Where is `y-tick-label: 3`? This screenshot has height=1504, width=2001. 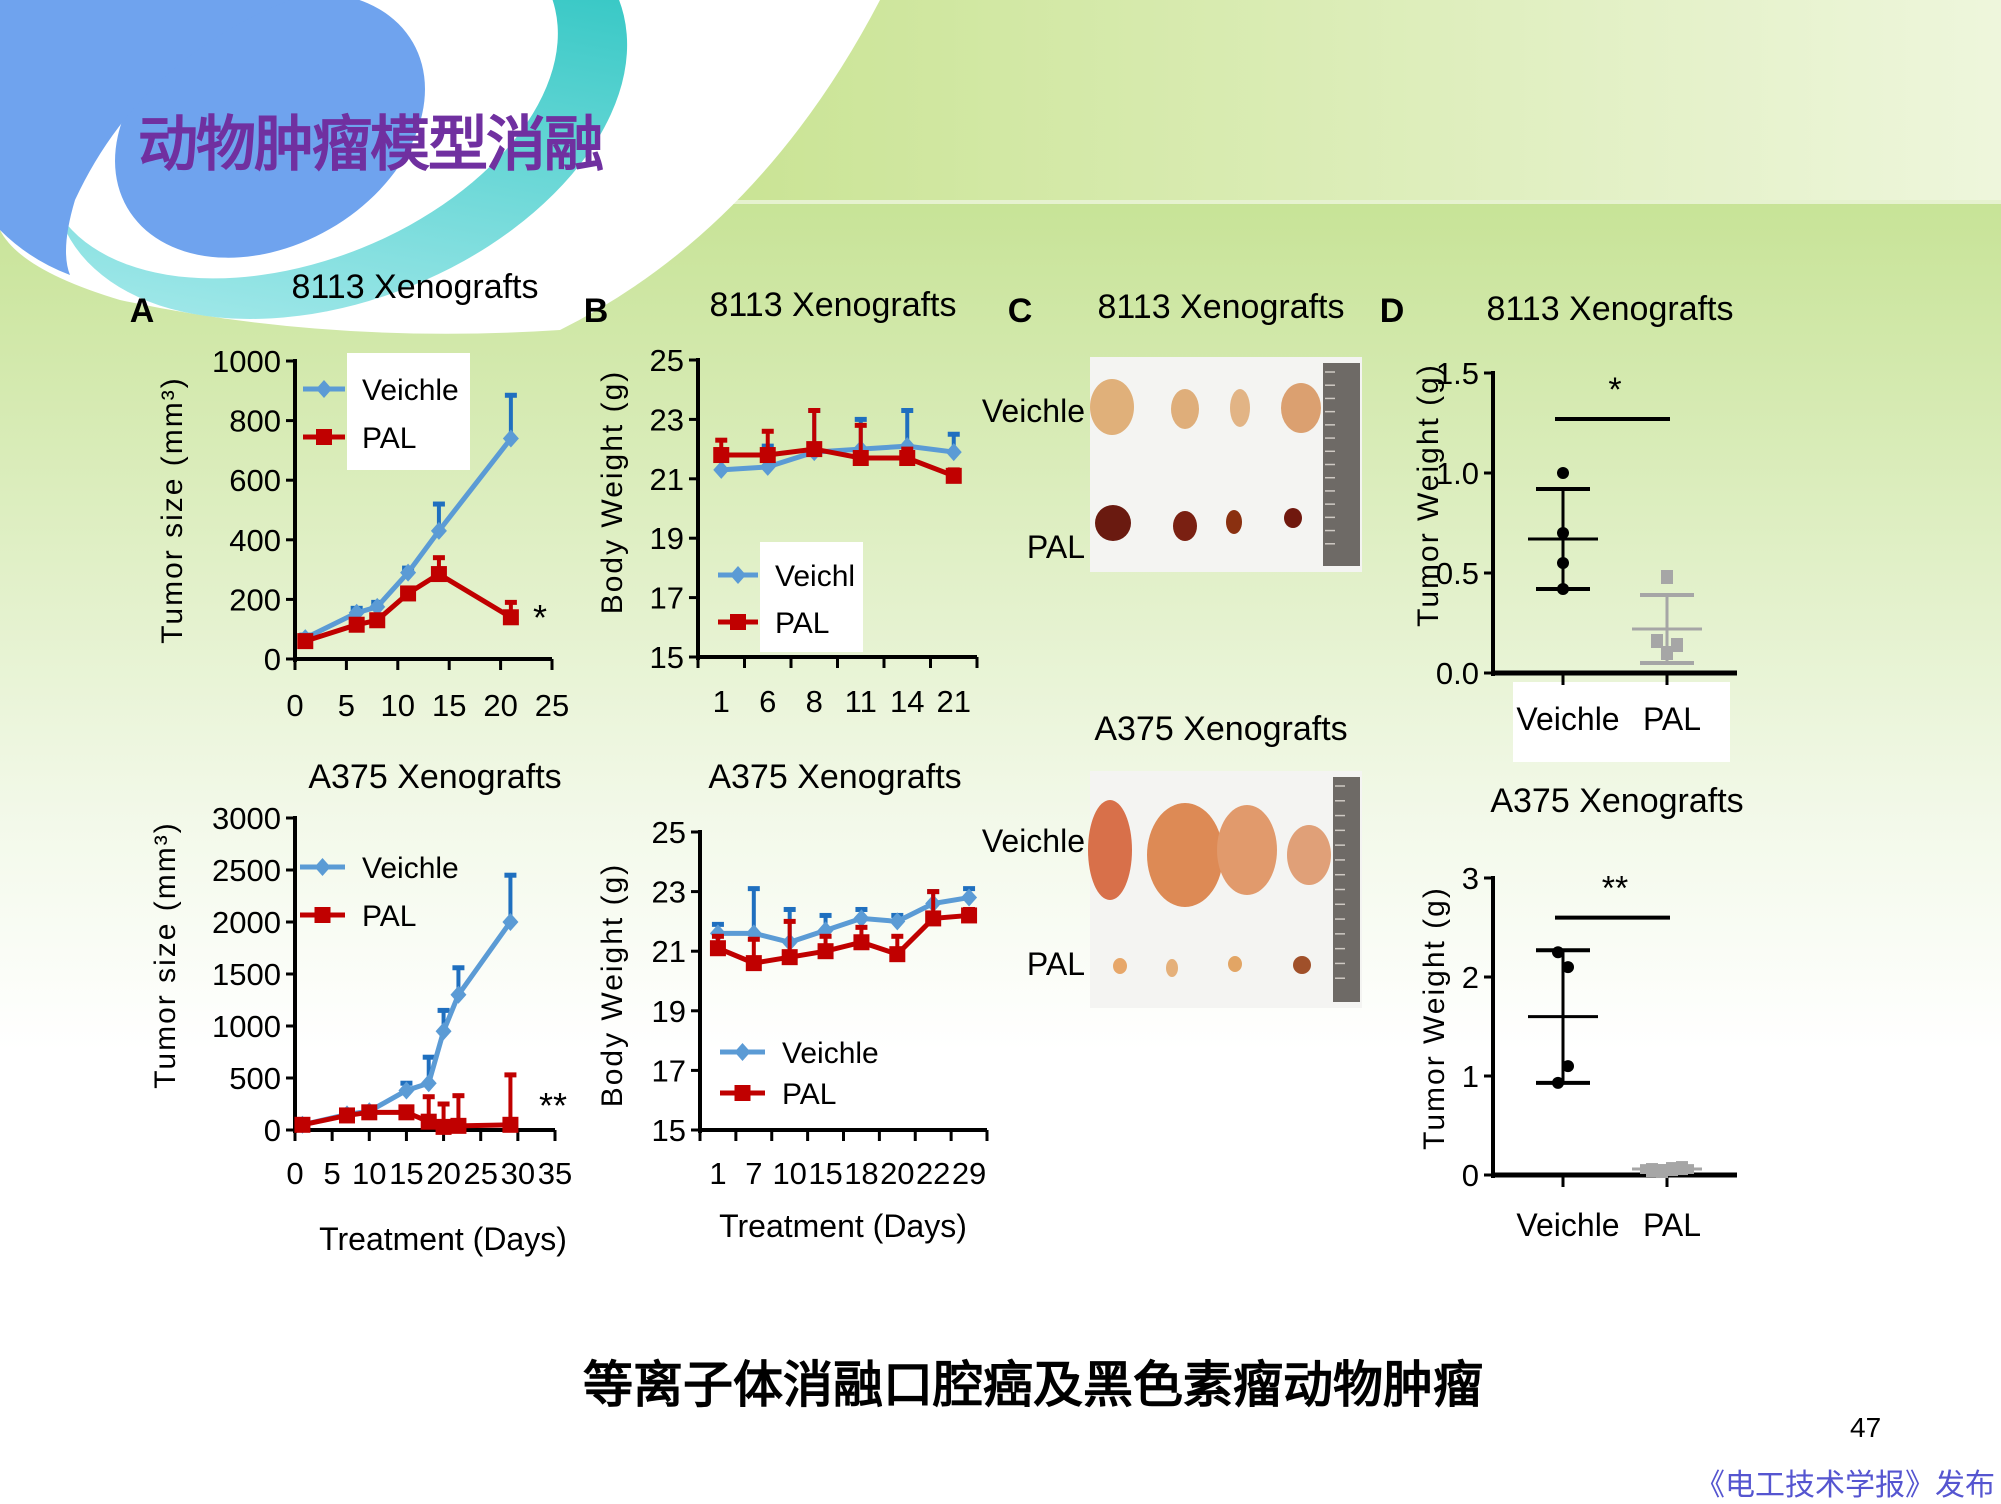 y-tick-label: 3 is located at coordinates (1470, 878).